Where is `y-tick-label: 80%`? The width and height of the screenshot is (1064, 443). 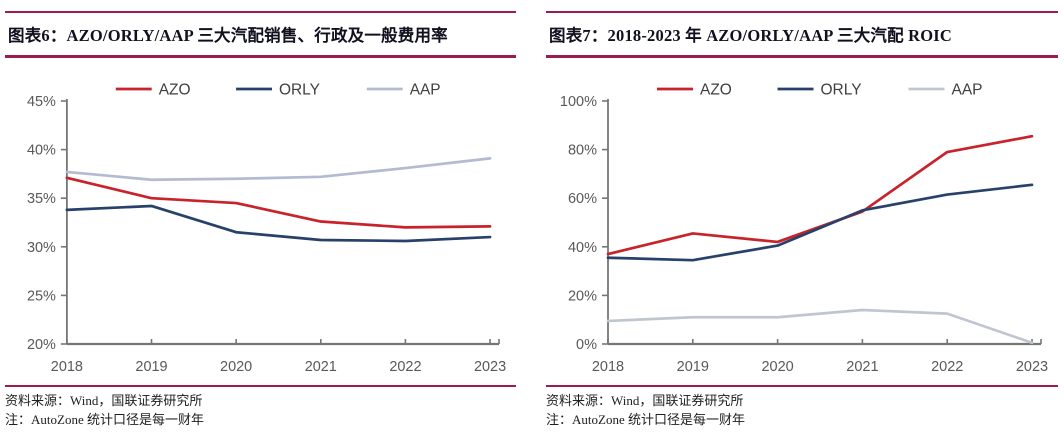
y-tick-label: 80% is located at coordinates (582, 151).